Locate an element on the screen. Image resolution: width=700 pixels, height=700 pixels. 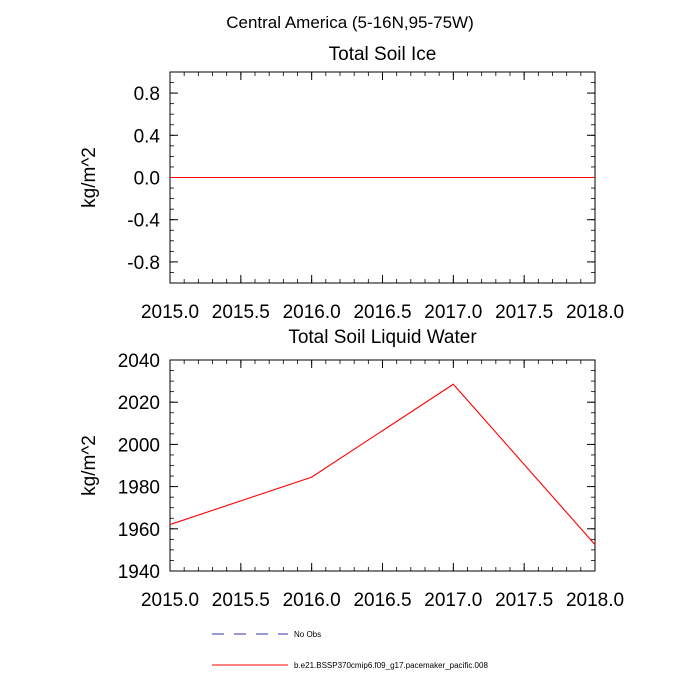
chart-1-x-tick-label: 2015.0 is located at coordinates (170, 600).